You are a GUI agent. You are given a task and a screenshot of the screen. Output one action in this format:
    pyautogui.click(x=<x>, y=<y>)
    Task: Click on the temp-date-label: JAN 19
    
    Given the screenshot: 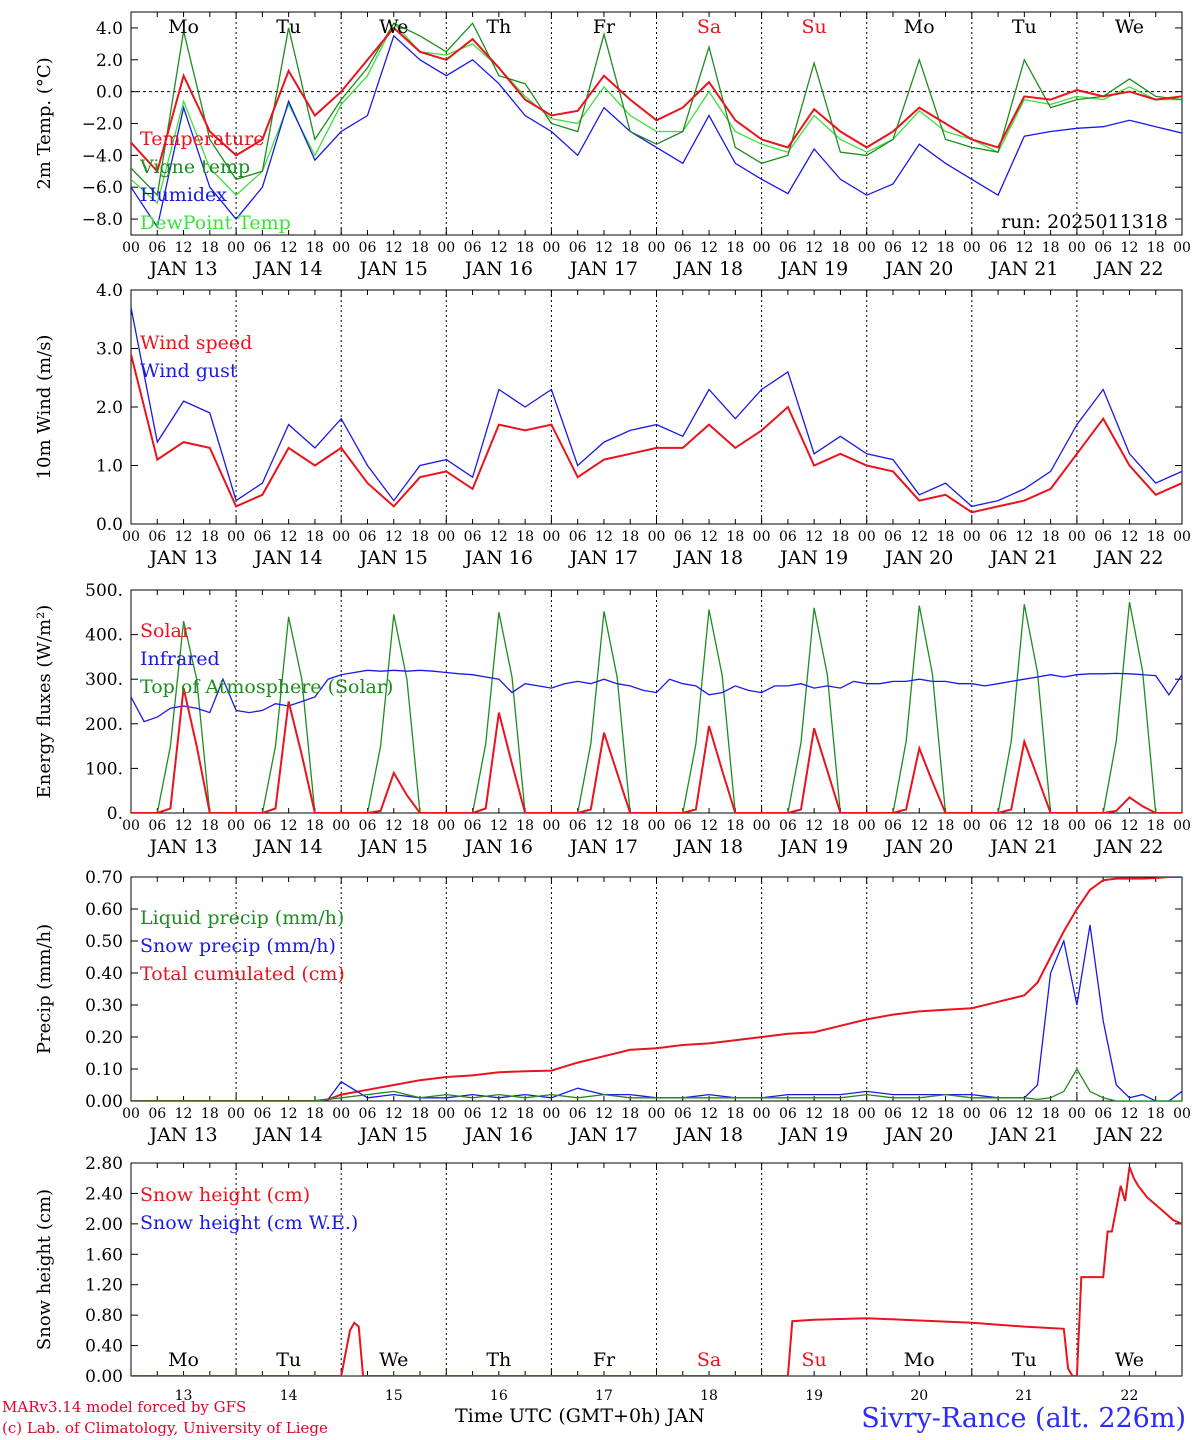 What is the action you would take?
    pyautogui.click(x=813, y=269)
    